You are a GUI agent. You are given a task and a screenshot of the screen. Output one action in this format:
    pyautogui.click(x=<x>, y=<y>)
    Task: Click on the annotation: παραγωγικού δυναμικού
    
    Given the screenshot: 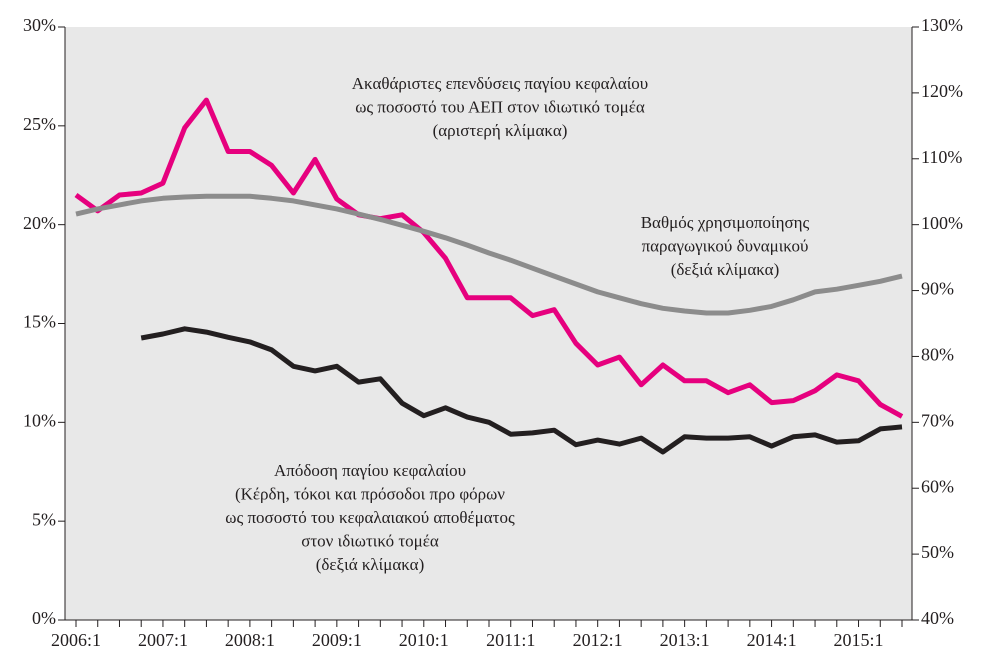 What is the action you would take?
    pyautogui.click(x=725, y=245)
    